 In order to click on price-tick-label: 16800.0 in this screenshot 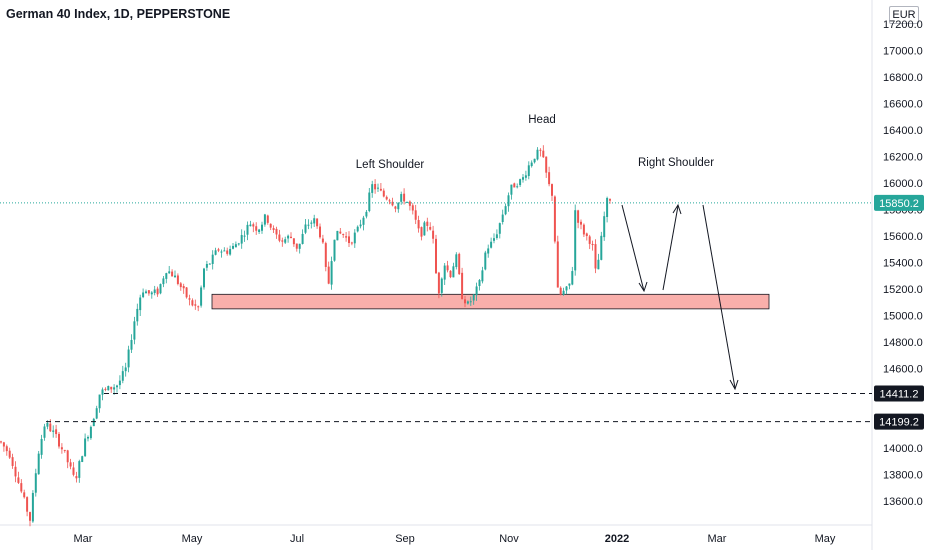, I will do `click(903, 78)`.